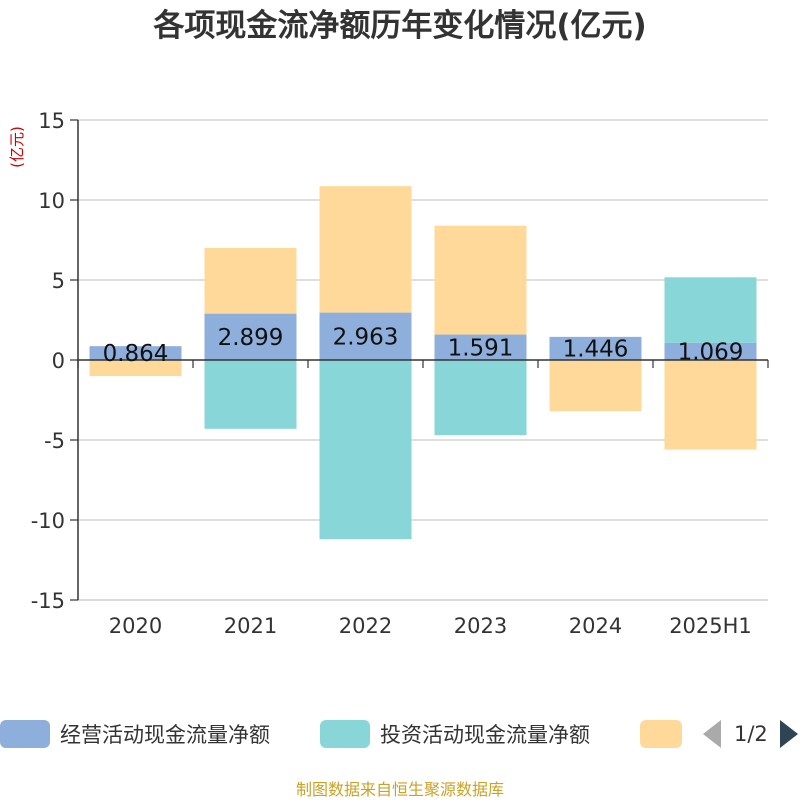 This screenshot has width=800, height=800. What do you see at coordinates (48, 521) in the screenshot?
I see `y-tick-label: -10` at bounding box center [48, 521].